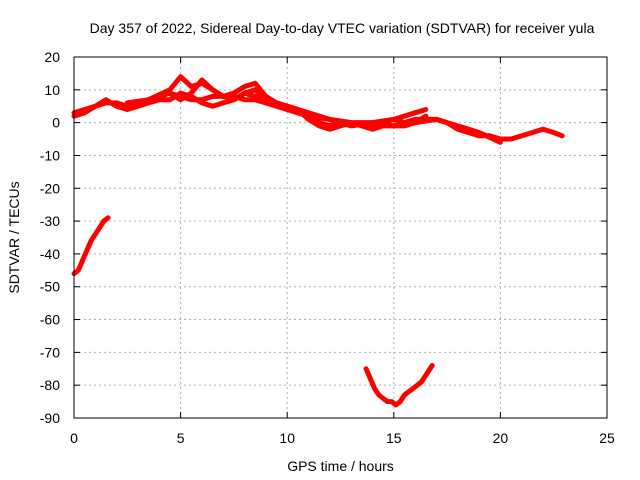  What do you see at coordinates (399, 385) in the screenshot?
I see `series-line-negative-arc-mid` at bounding box center [399, 385].